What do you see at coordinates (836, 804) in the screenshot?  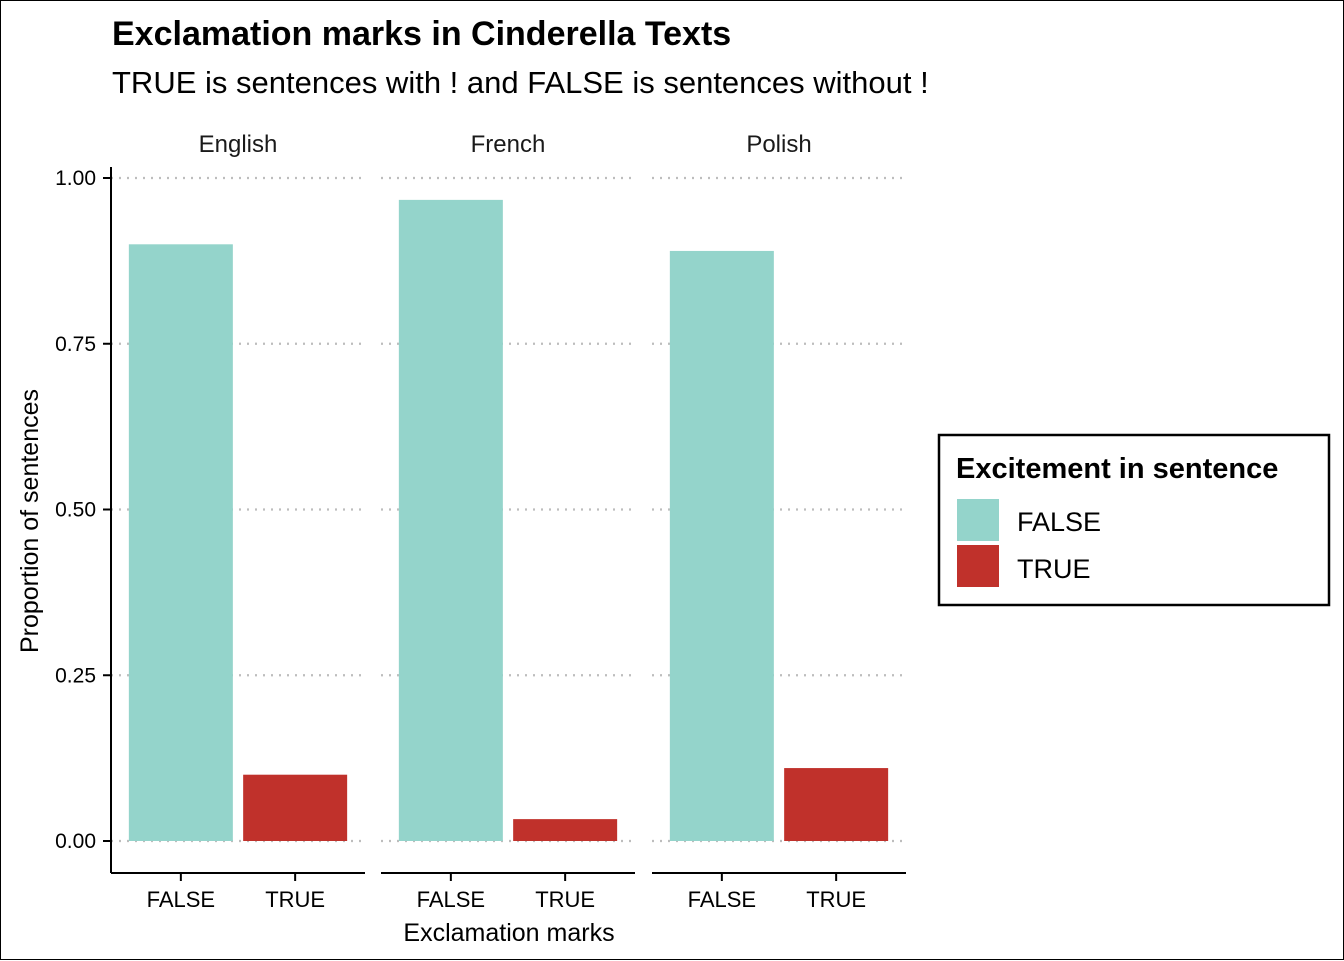 I see `bar-polish-true` at bounding box center [836, 804].